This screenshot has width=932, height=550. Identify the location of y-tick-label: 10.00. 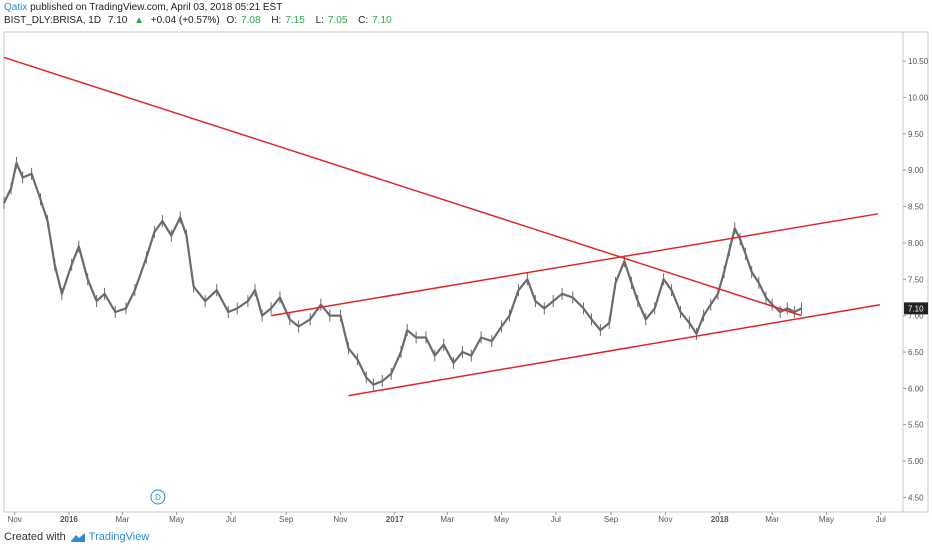
(918, 97).